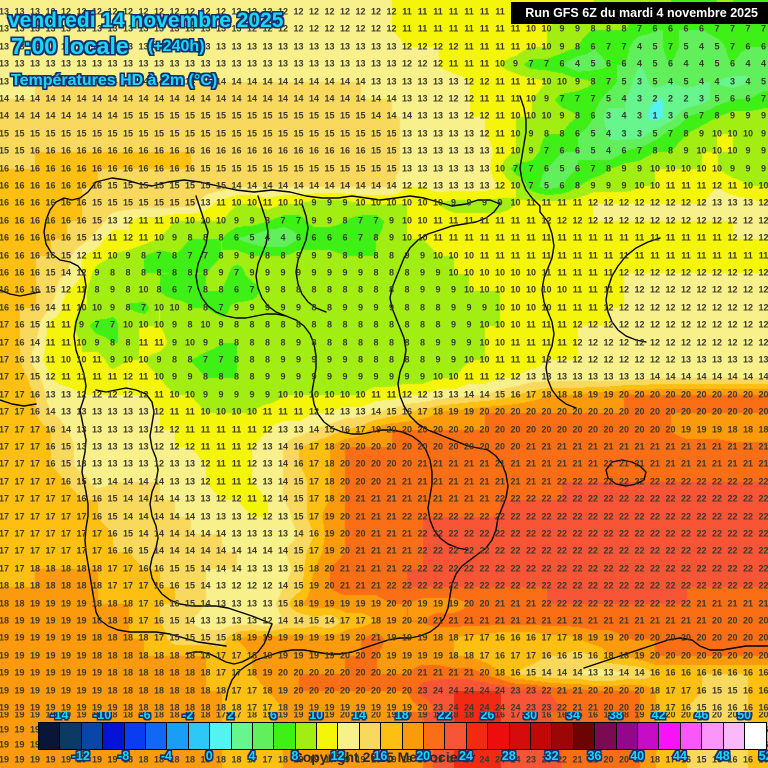 The image size is (768, 768). I want to click on copyright-label: Copyright 2025 Meteociel.fr, so click(384, 757).